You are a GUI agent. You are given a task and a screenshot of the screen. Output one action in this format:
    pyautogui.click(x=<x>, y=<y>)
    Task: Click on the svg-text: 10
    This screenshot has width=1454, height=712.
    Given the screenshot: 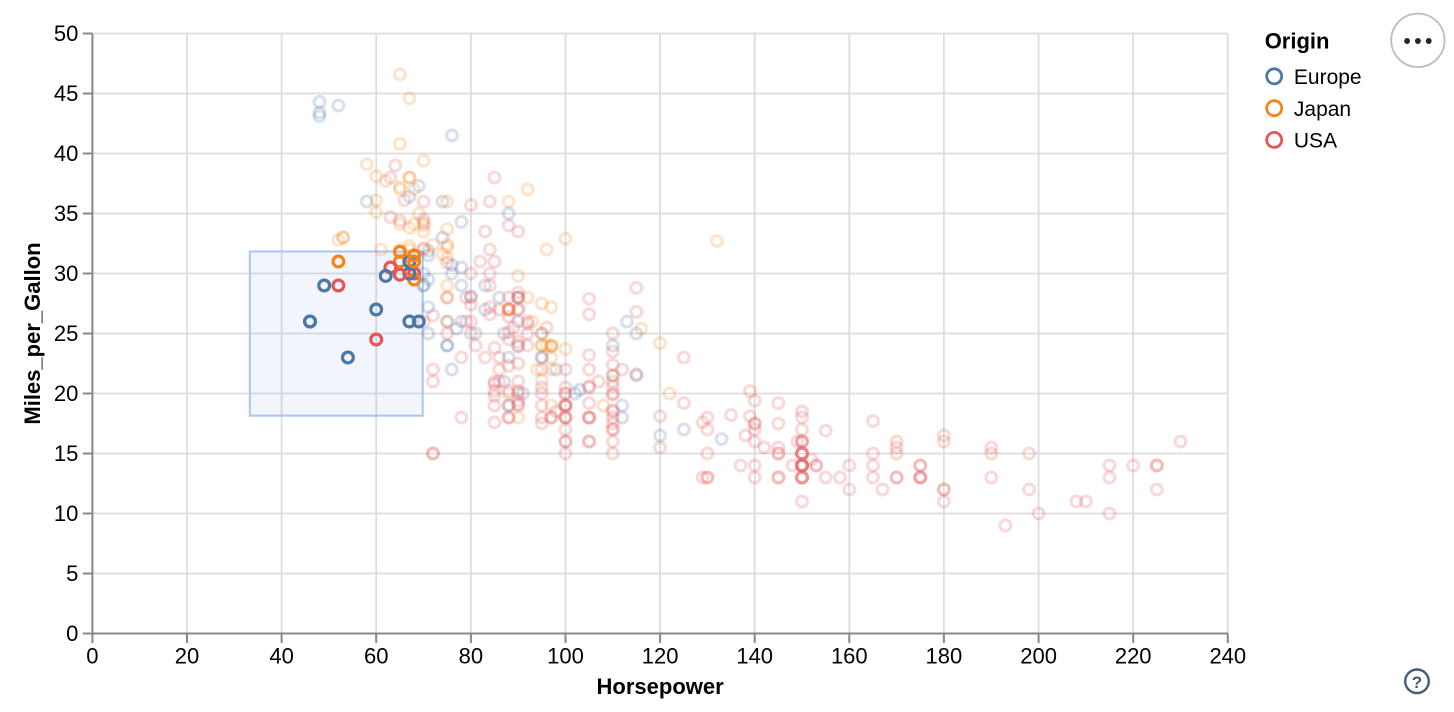 What is the action you would take?
    pyautogui.click(x=66, y=513)
    